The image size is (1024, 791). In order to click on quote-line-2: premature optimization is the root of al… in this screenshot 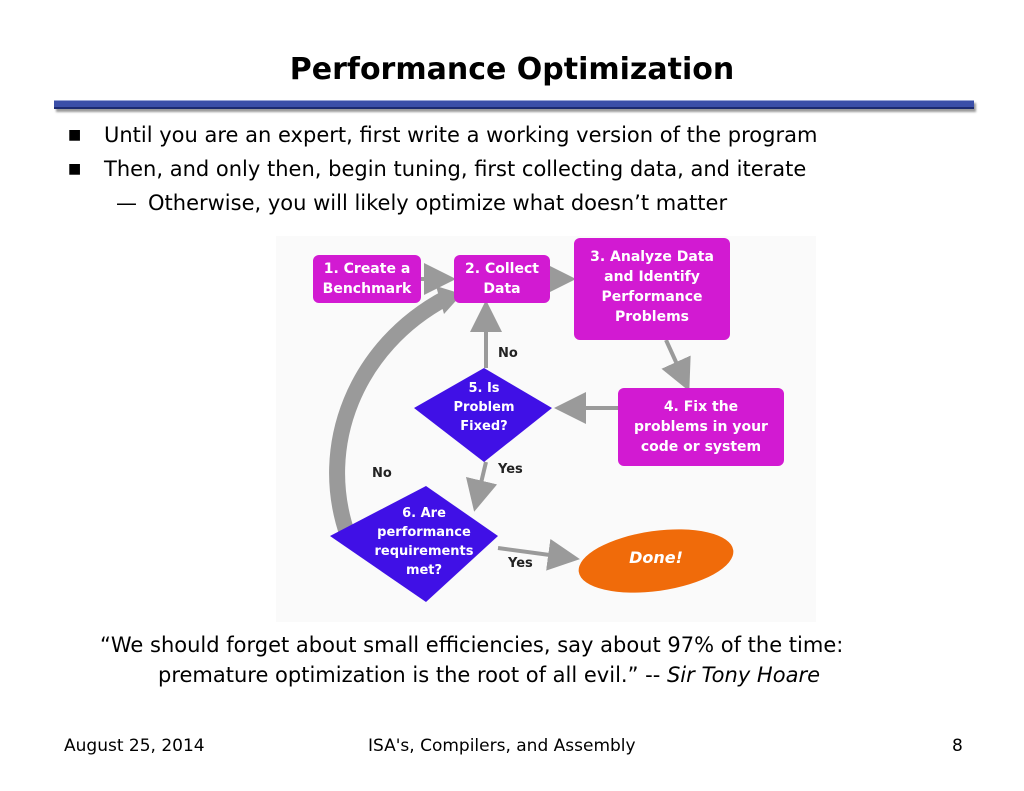, I will do `click(550, 675)`.